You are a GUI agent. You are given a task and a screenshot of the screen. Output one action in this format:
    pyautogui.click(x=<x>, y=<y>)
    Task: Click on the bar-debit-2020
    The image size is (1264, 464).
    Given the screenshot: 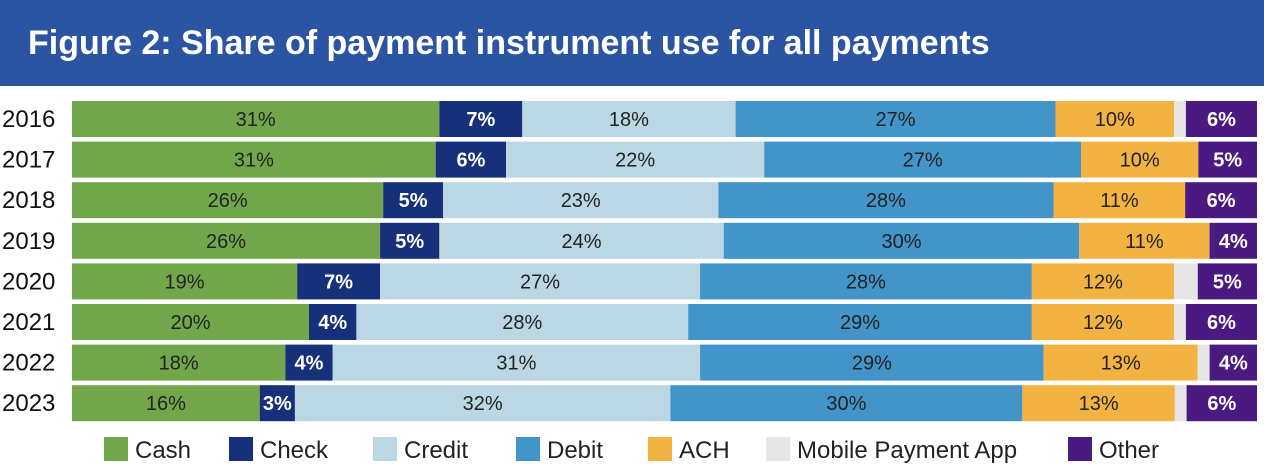 What is the action you would take?
    pyautogui.click(x=866, y=281)
    